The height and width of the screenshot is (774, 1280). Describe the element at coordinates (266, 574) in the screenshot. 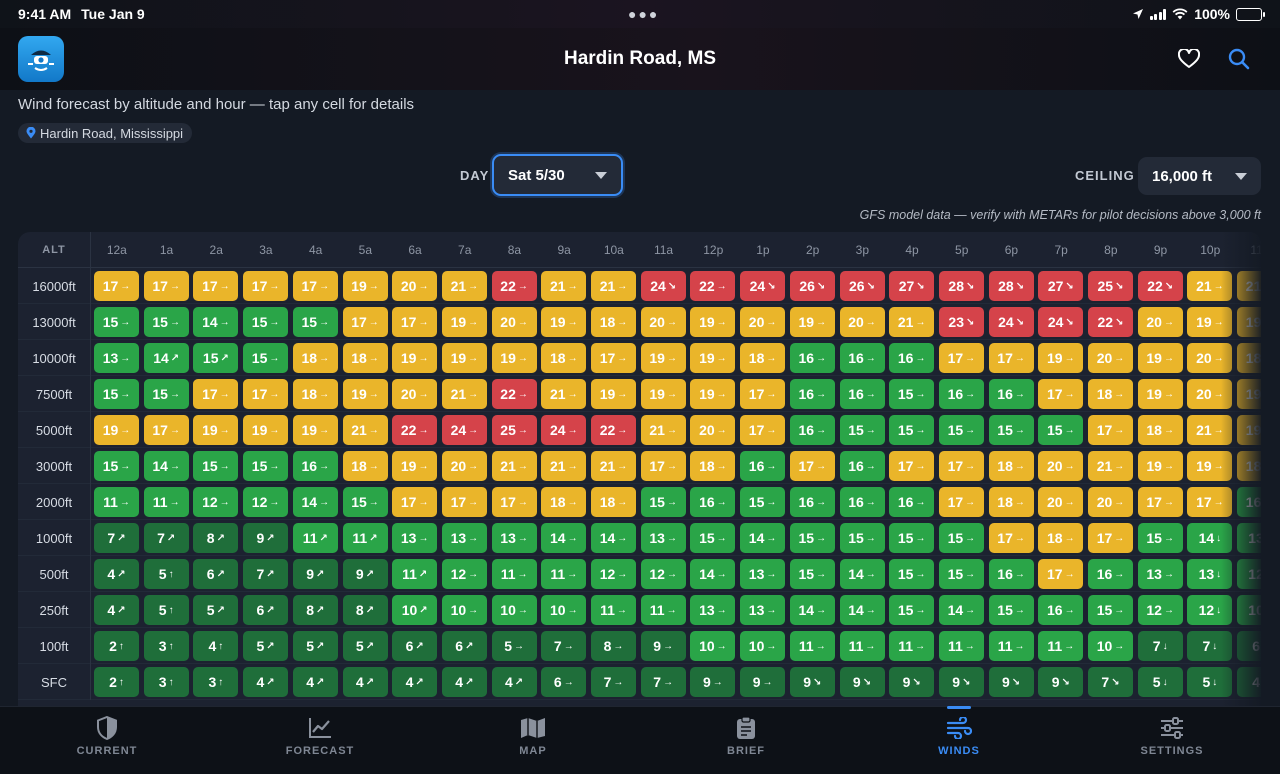

I see `wind-cell: 7 ↗` at that location.